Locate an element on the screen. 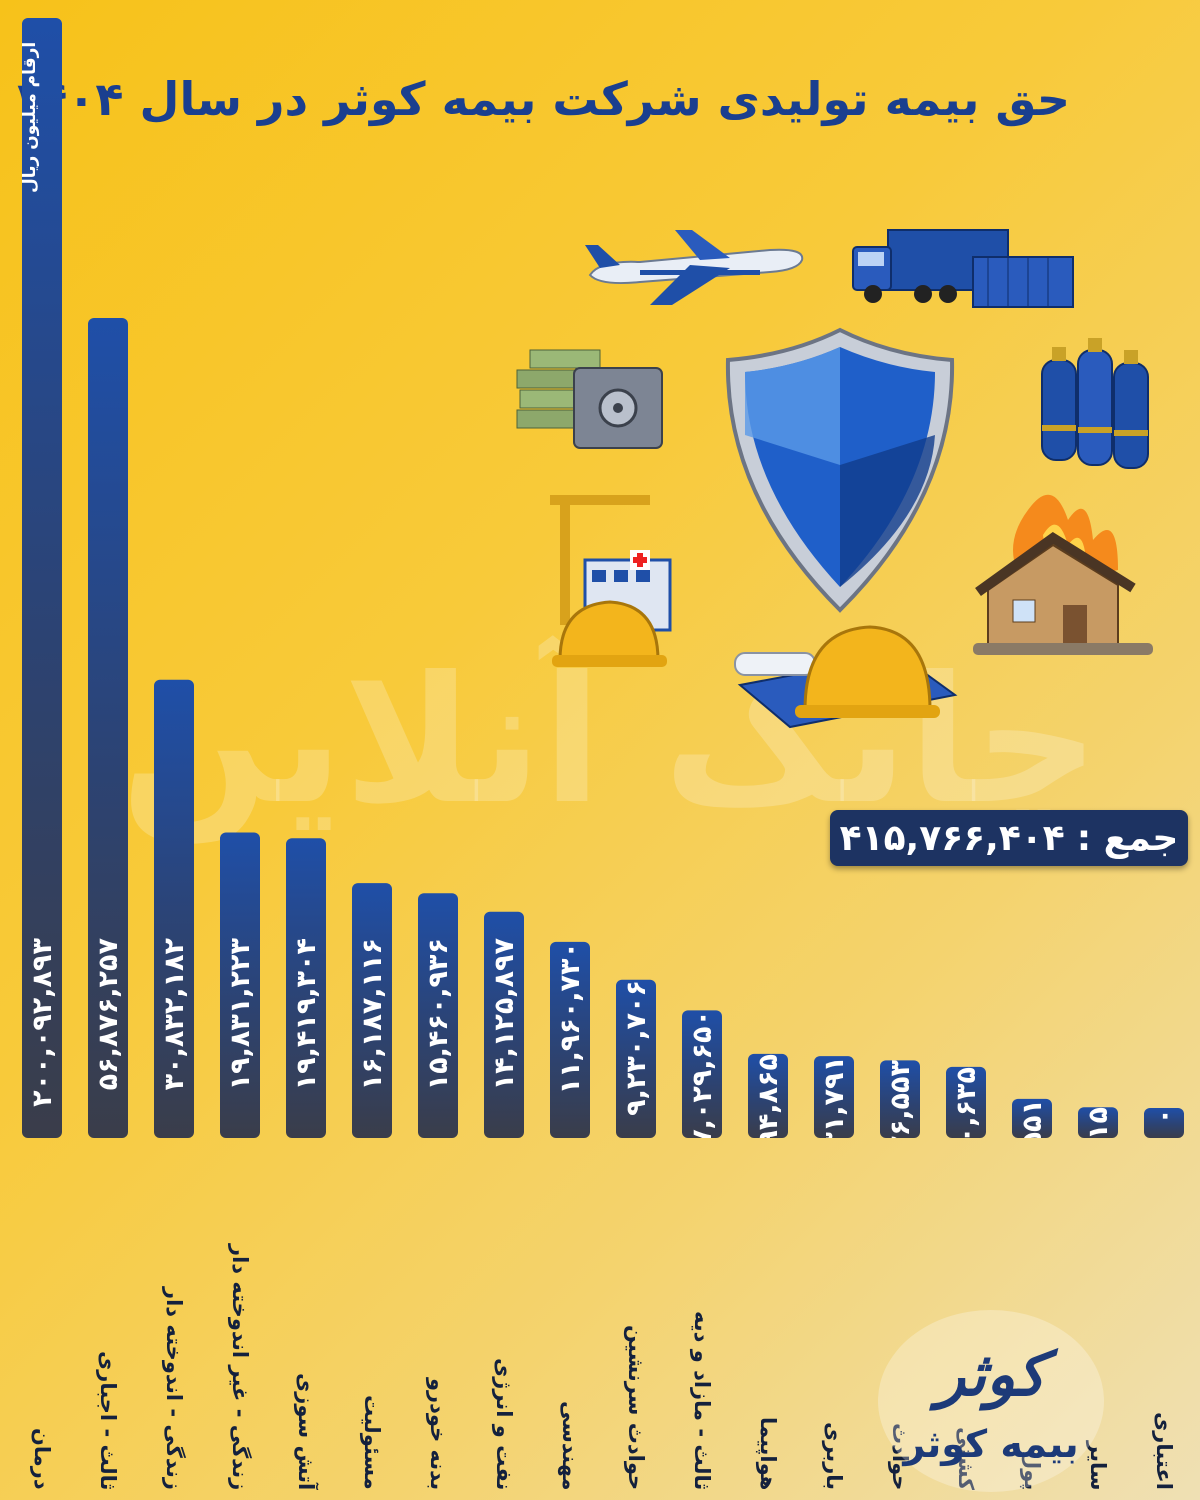 The image size is (1200, 1500). category-label-container-13: حوادث is located at coordinates (900, 1456).